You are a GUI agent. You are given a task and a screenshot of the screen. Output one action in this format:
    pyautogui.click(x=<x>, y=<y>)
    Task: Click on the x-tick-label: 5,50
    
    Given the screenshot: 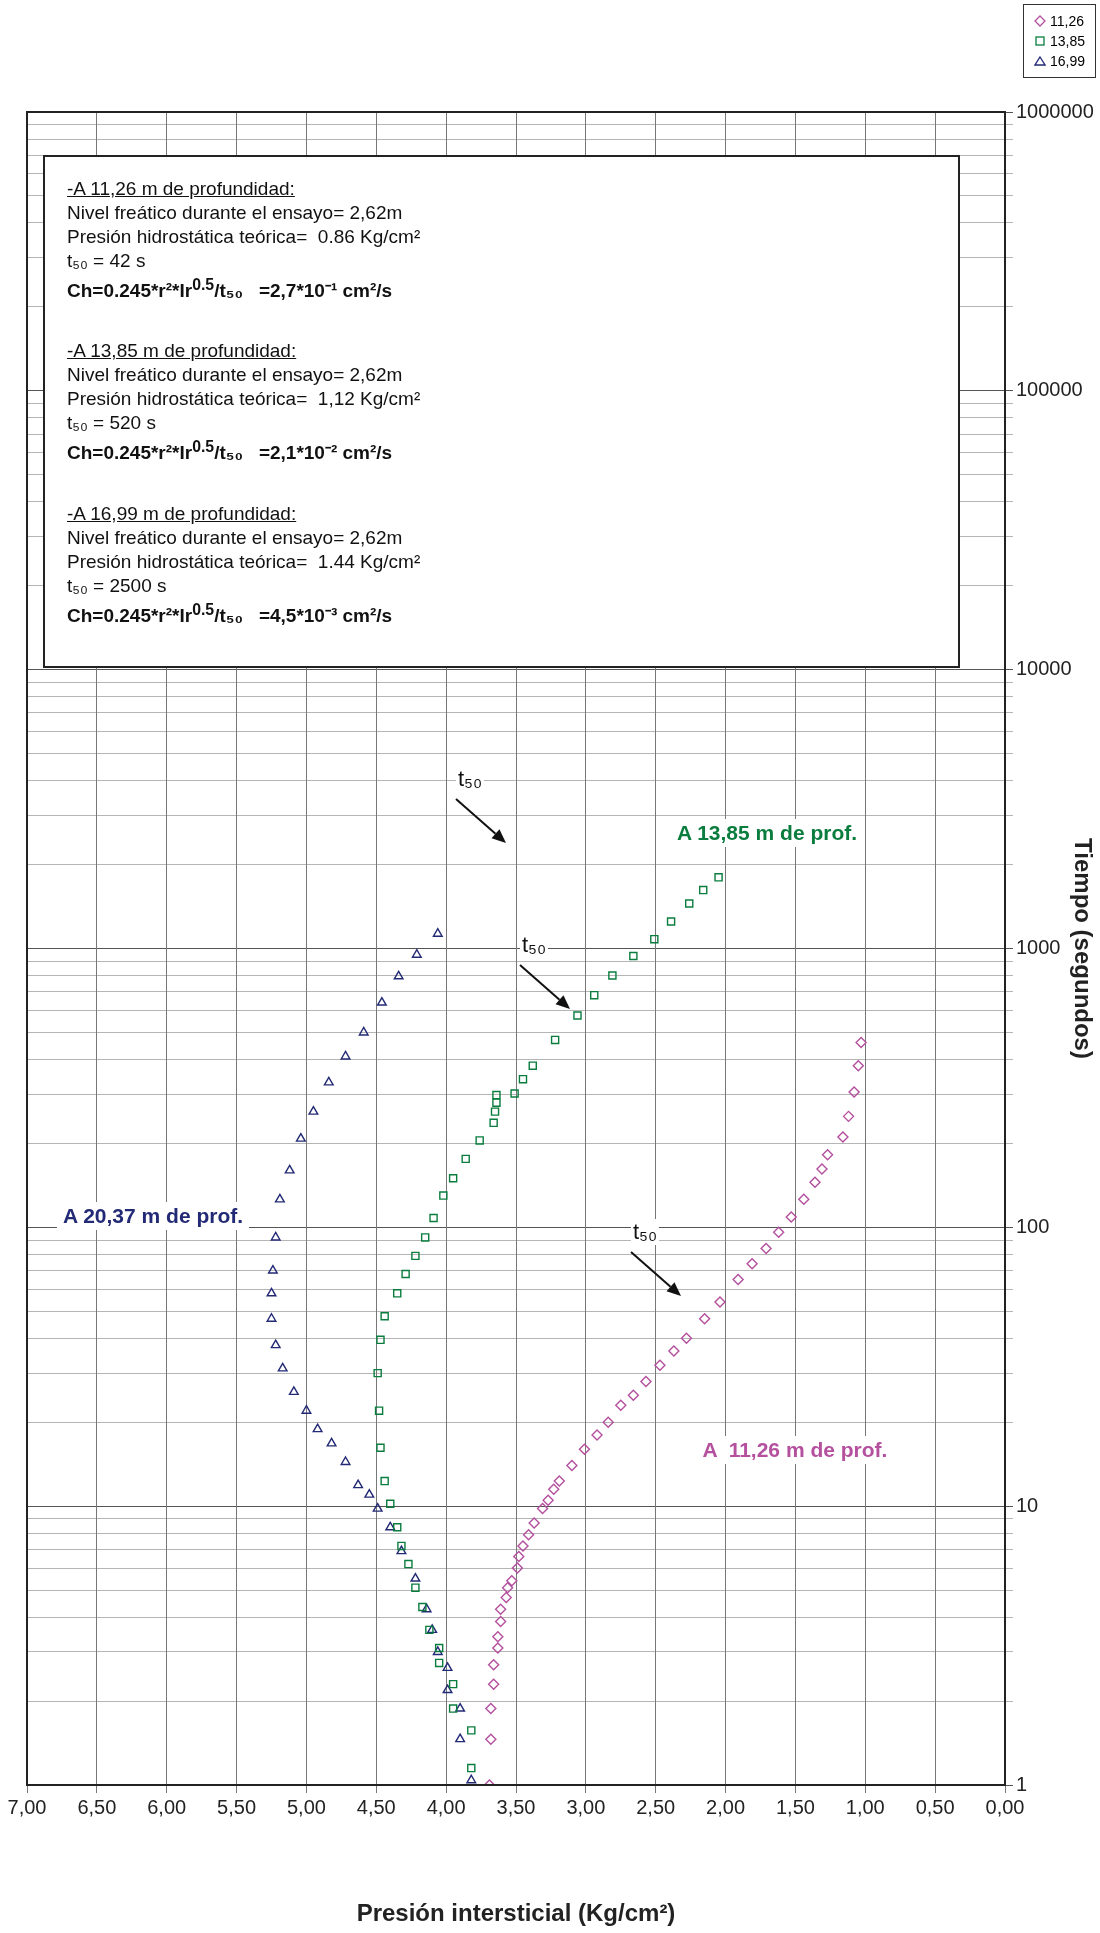 What is the action you would take?
    pyautogui.click(x=237, y=1806)
    